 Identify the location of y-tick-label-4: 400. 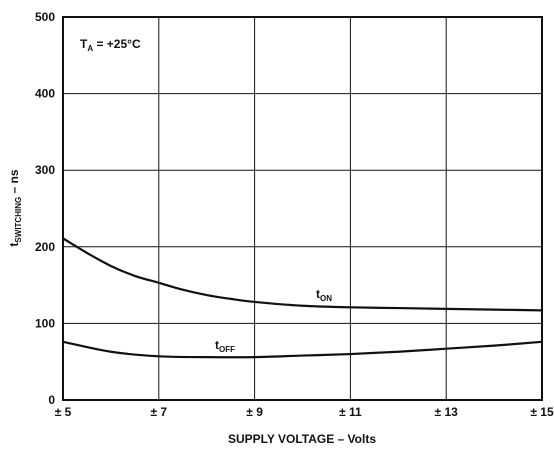
(45, 94).